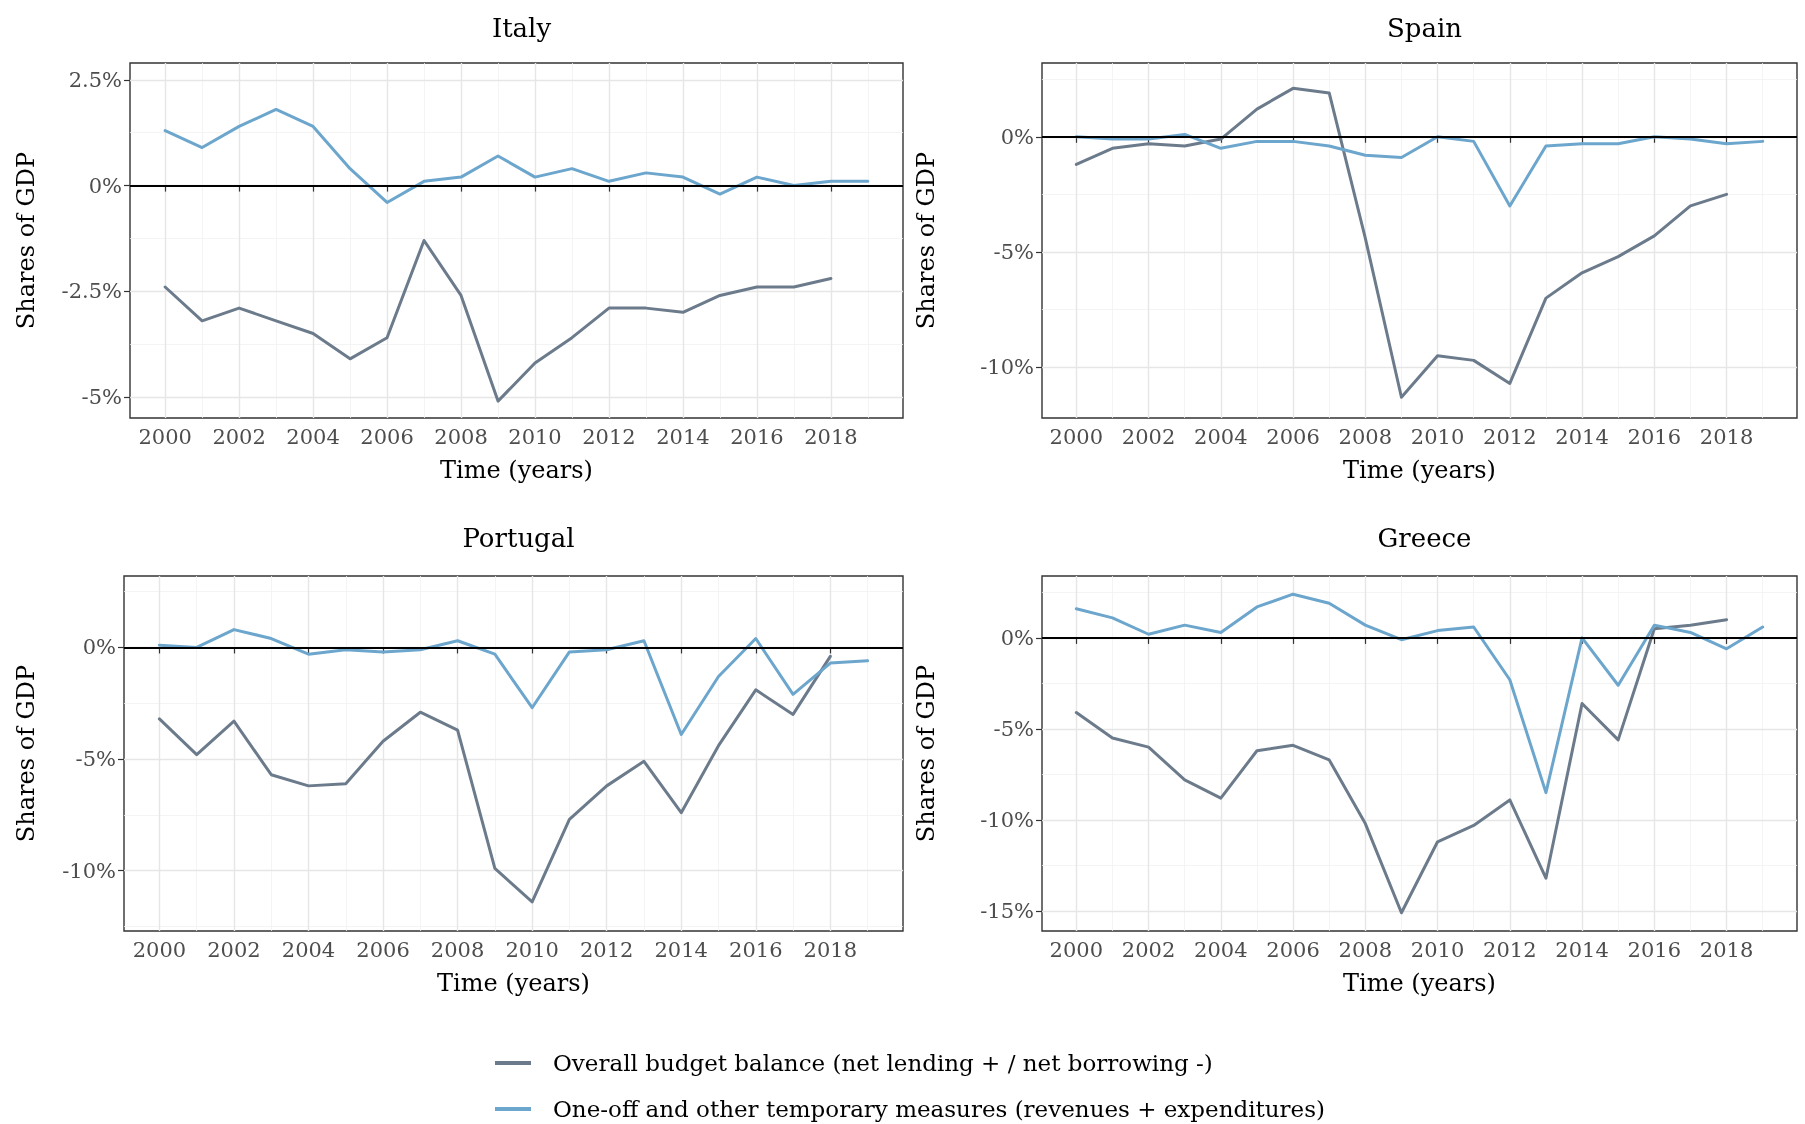 This screenshot has height=1124, width=1805. What do you see at coordinates (1424, 538) in the screenshot?
I see `chart-title: Greece` at bounding box center [1424, 538].